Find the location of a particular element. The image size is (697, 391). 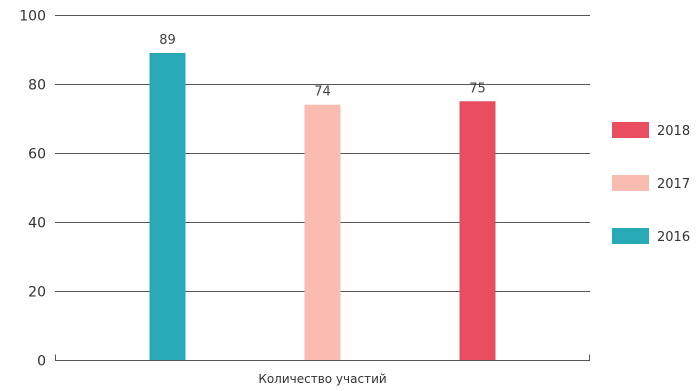

legend: 2018 2017 2016 is located at coordinates (651, 183).